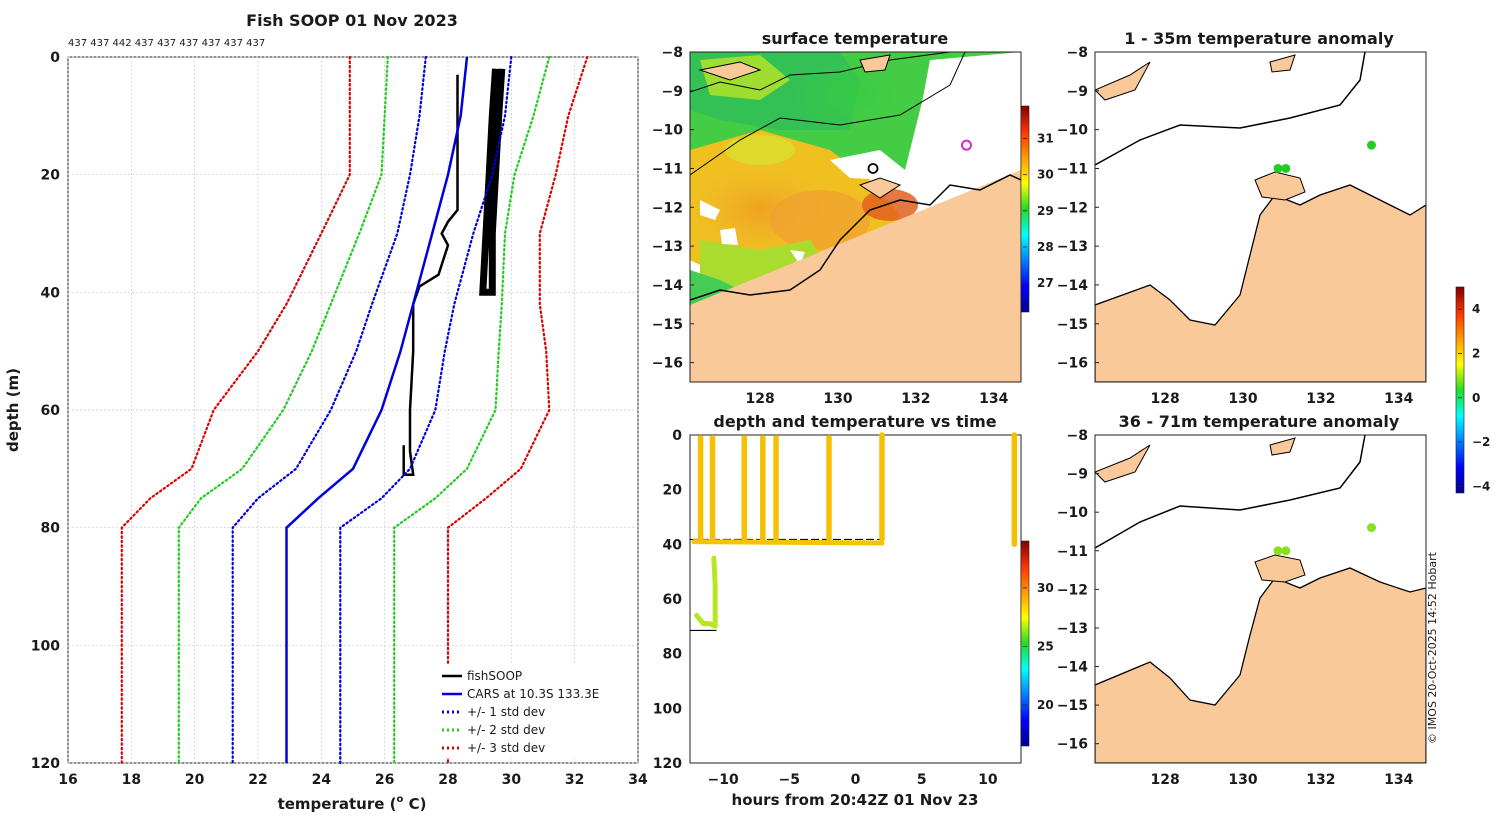 This screenshot has width=1500, height=820. I want to click on profile-xtick-2: 20, so click(195, 780).